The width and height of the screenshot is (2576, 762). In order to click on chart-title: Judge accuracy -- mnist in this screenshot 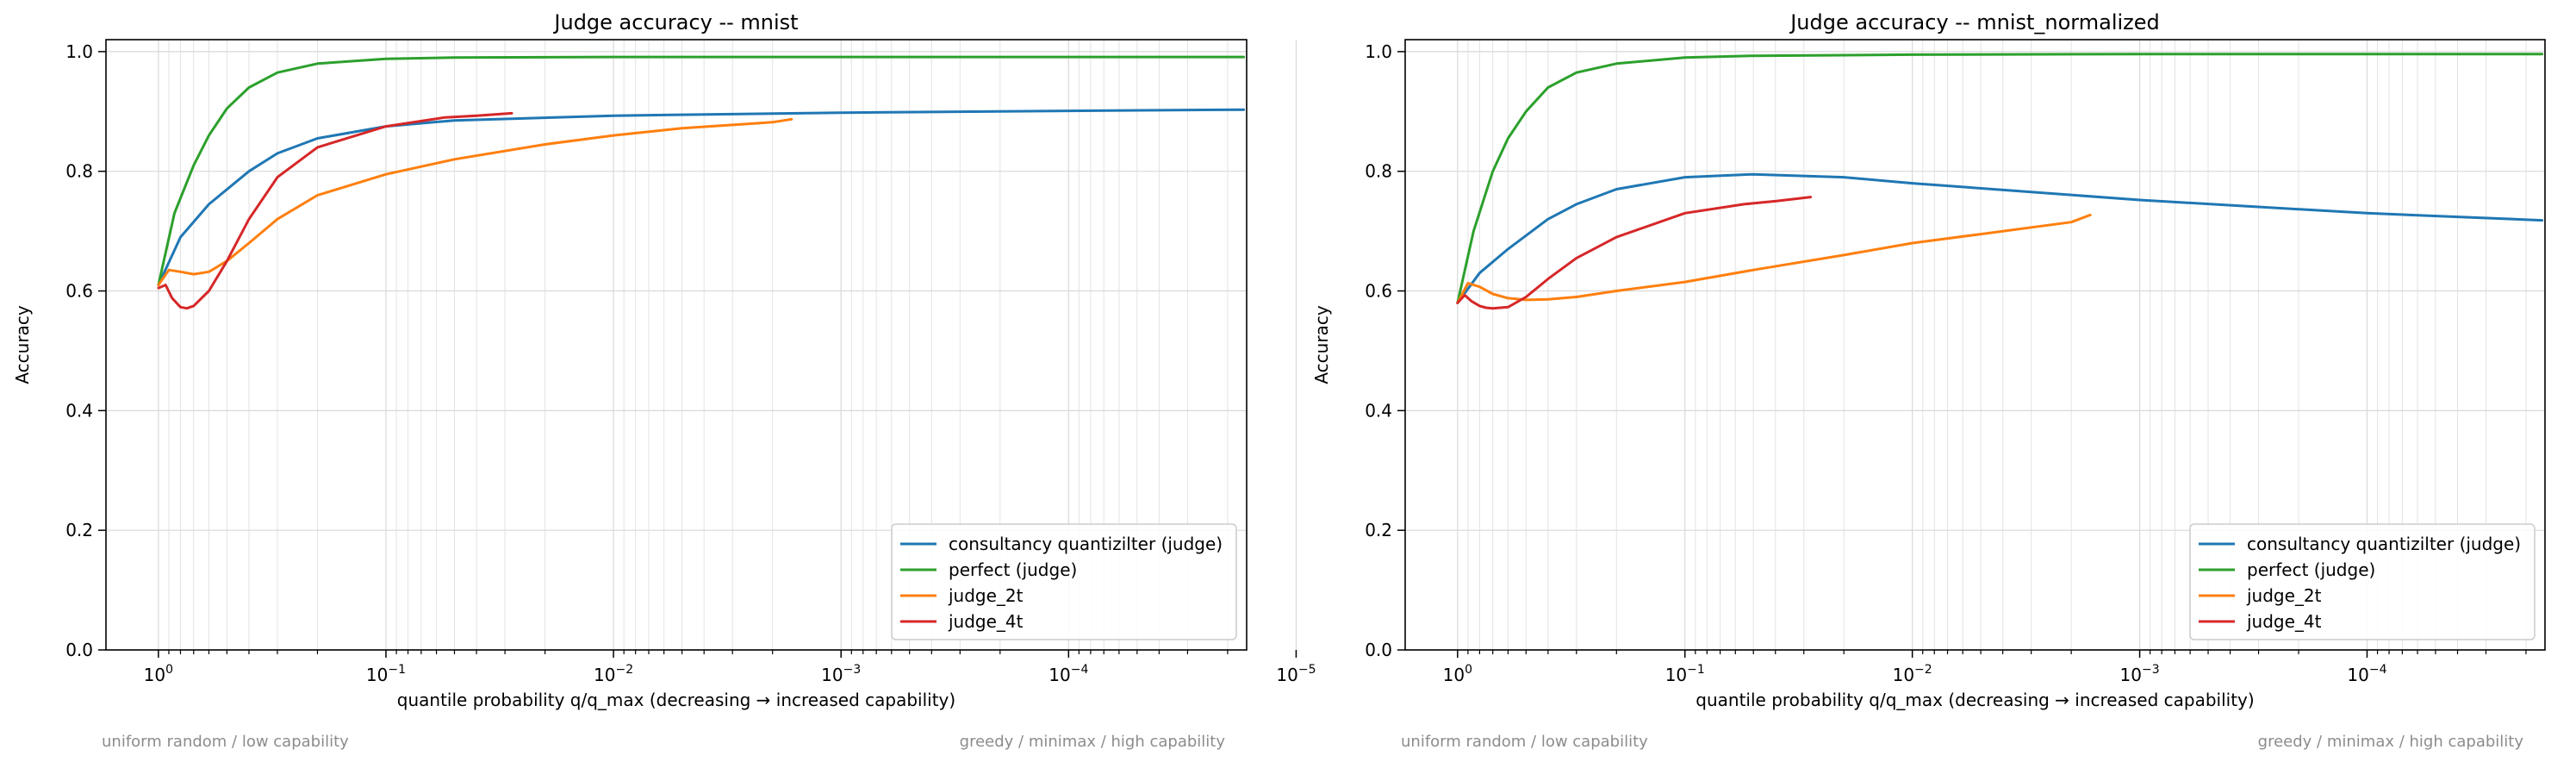, I will do `click(675, 22)`.